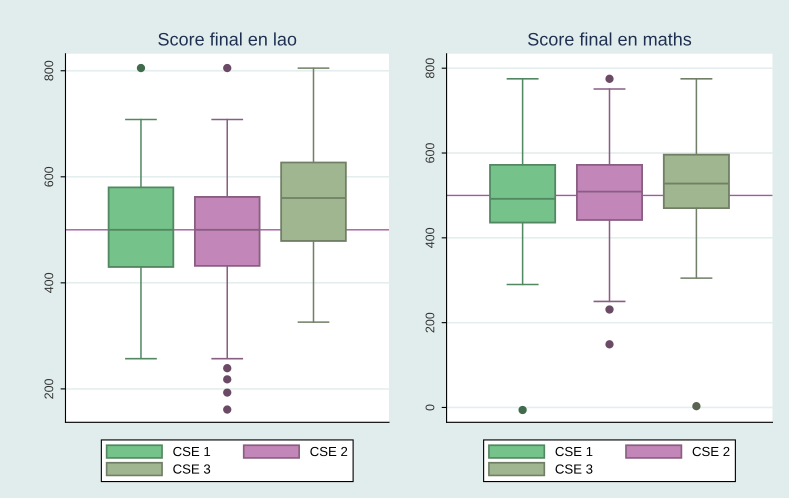 This screenshot has height=498, width=789. Describe the element at coordinates (610, 39) in the screenshot. I see `chart-title: Score final en maths` at that location.